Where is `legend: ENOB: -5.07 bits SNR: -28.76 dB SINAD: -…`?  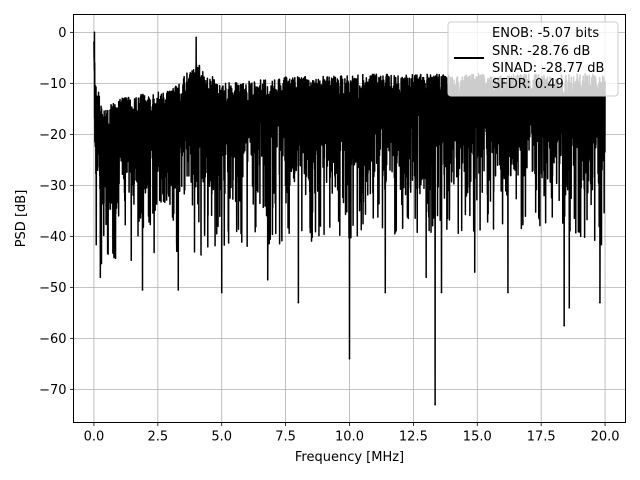
legend: ENOB: -5.07 bits SNR: -28.76 dB SINAD: -… is located at coordinates (533, 59).